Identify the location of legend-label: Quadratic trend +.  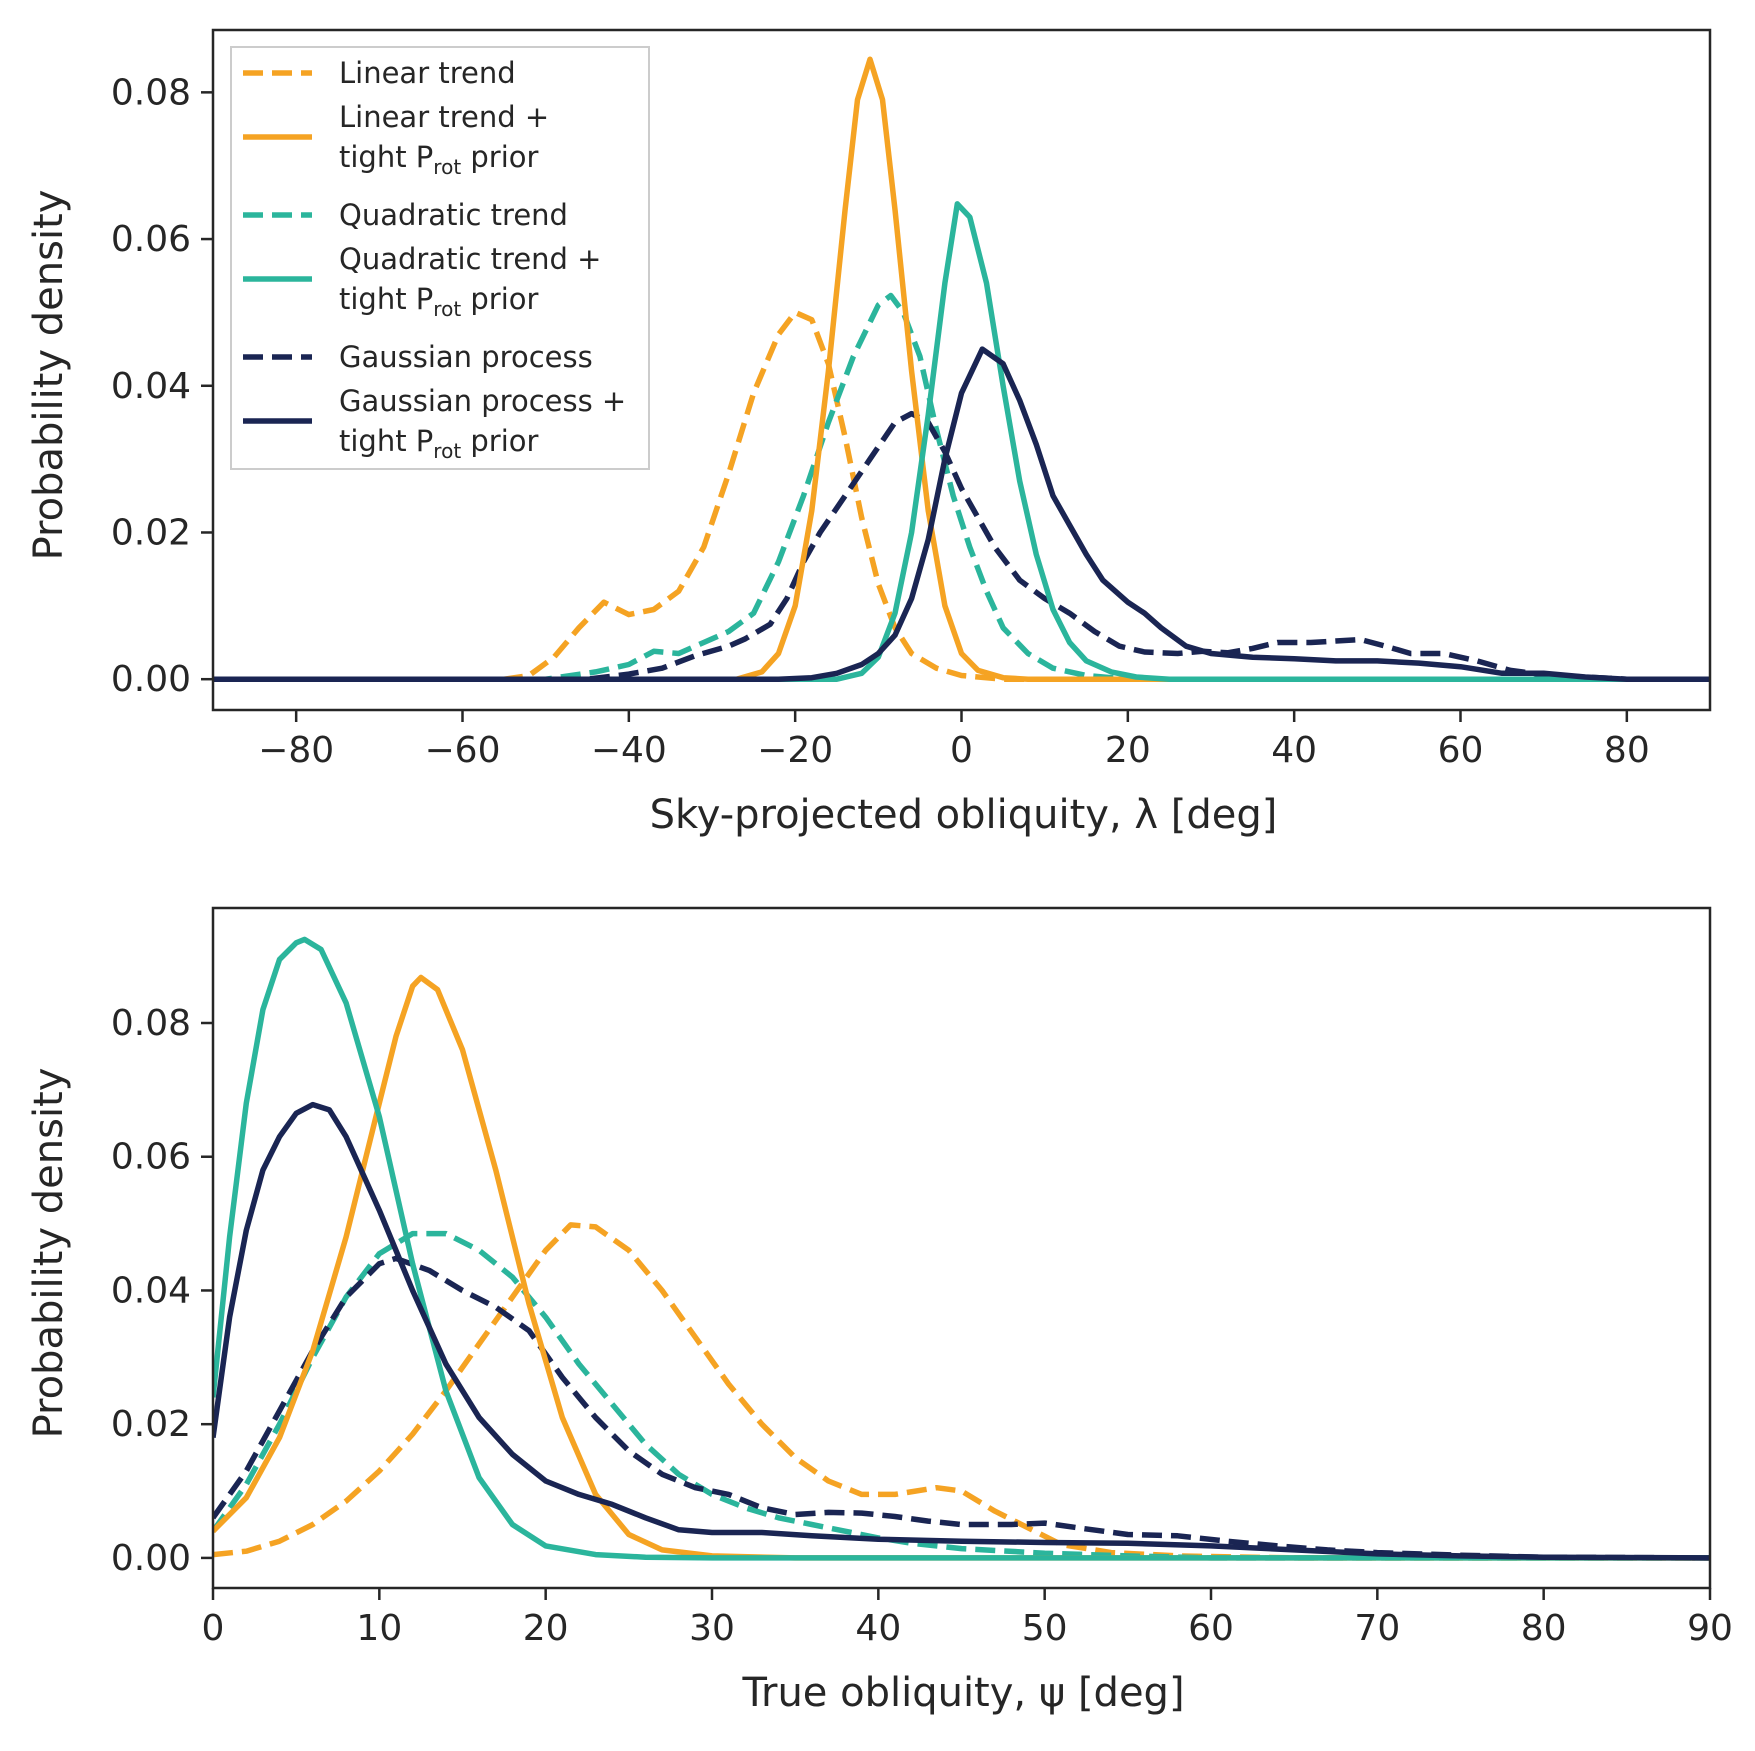
(470, 259).